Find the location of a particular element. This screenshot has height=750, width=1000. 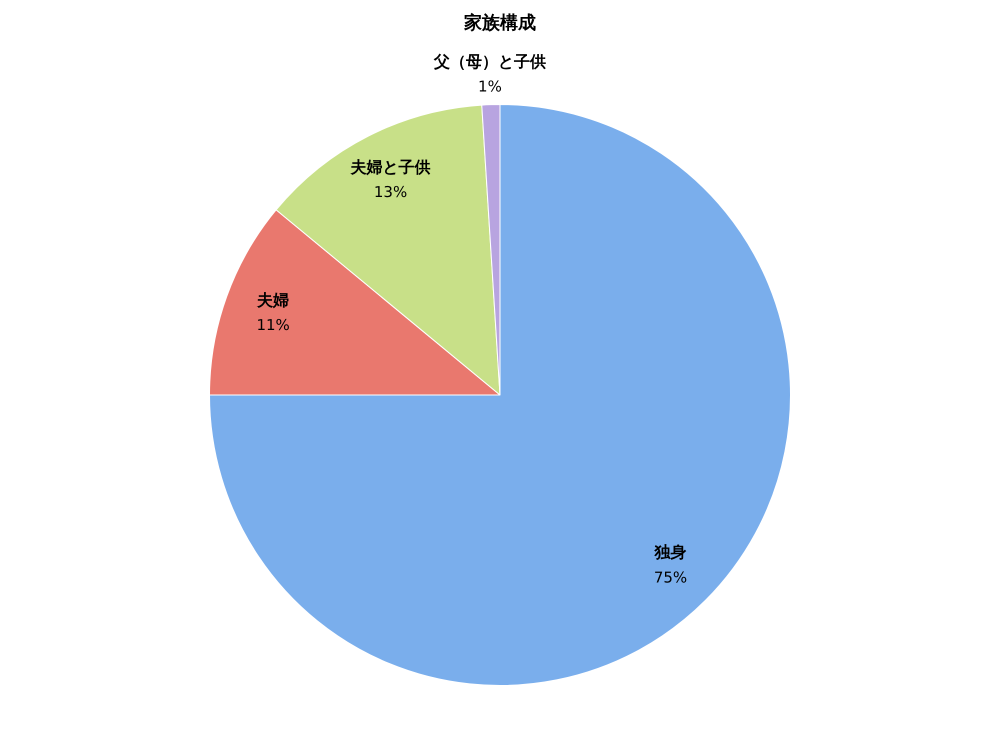

slice-label: 父（母）と子供 is located at coordinates (489, 61).